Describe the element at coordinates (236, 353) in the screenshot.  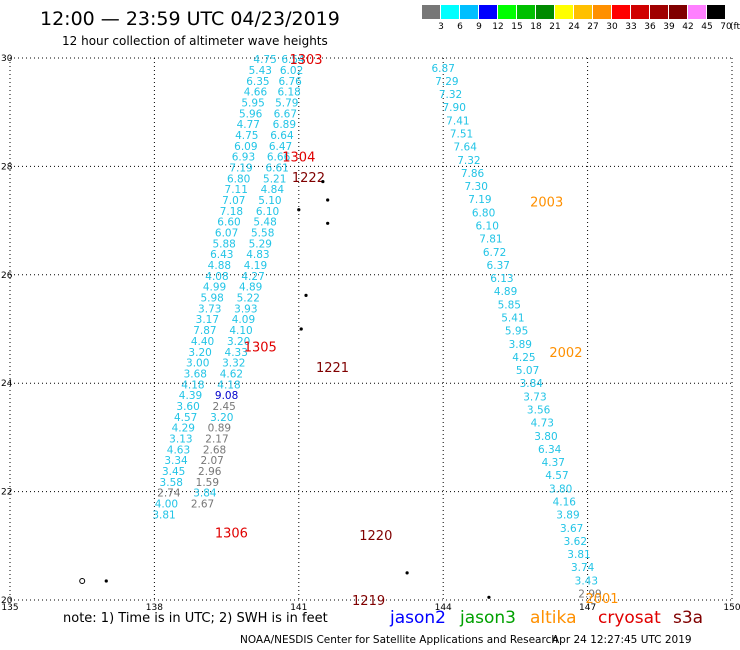
I see `track-value: 4.33` at that location.